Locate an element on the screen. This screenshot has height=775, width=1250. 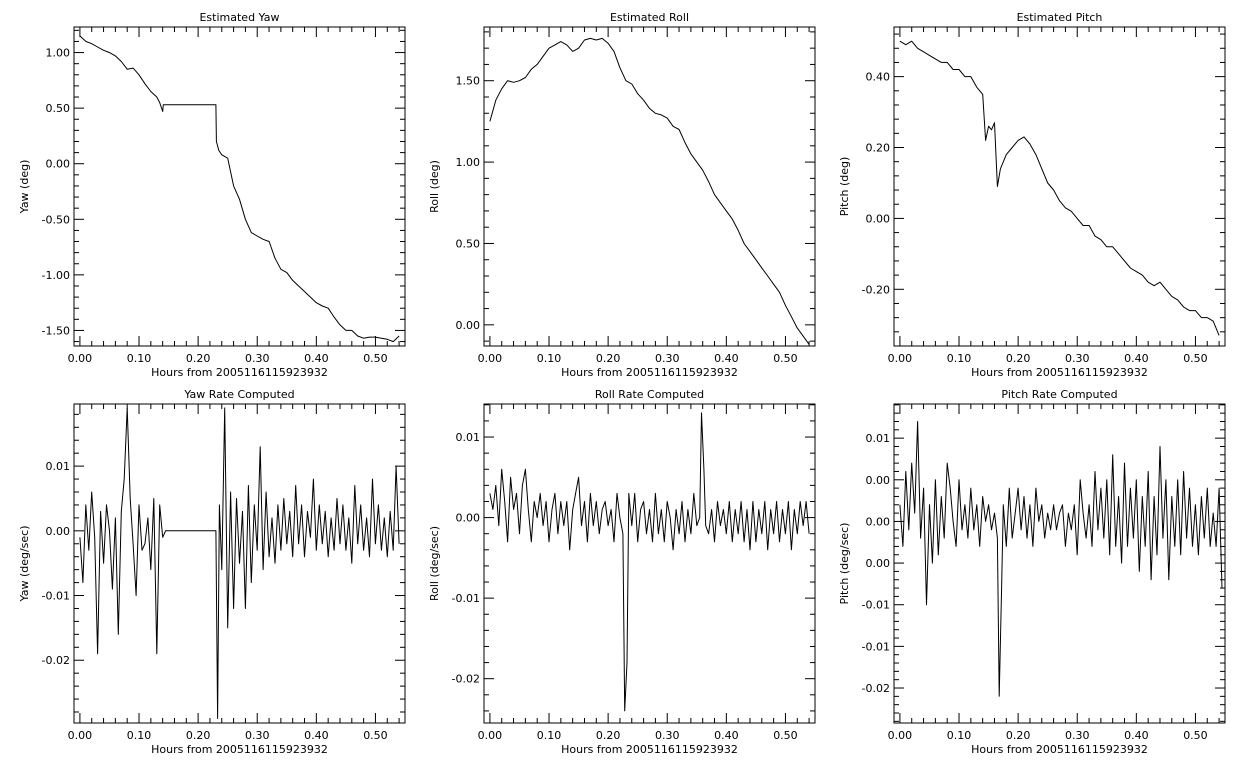
yaw-rate-y-tick-label: -0.02 is located at coordinates (56, 660).